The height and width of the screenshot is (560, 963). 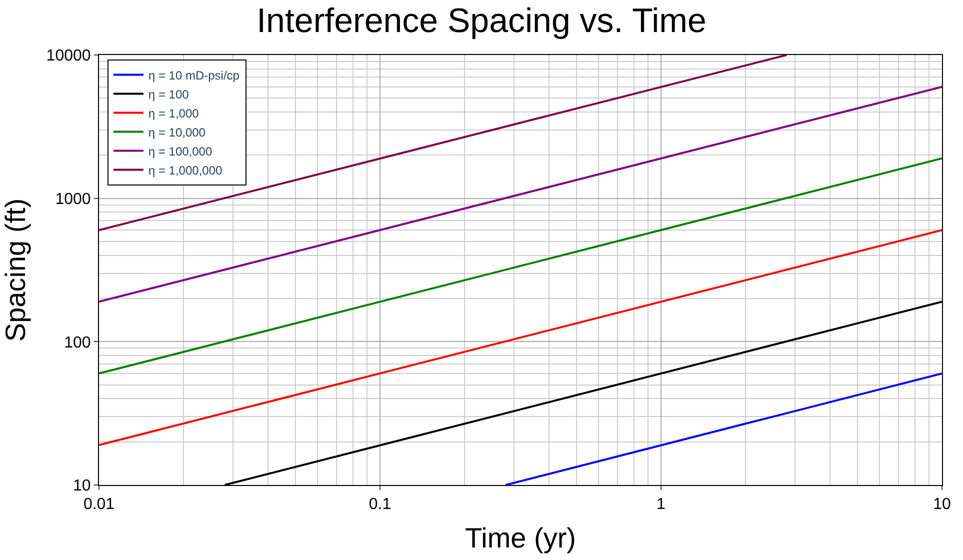 I want to click on legend-label: η = 100,000, so click(x=180, y=151).